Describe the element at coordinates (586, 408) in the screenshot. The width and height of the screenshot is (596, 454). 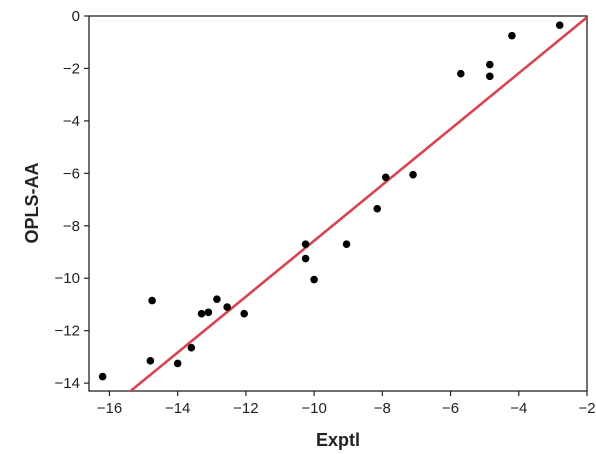
I see `x-tick-label: −2` at that location.